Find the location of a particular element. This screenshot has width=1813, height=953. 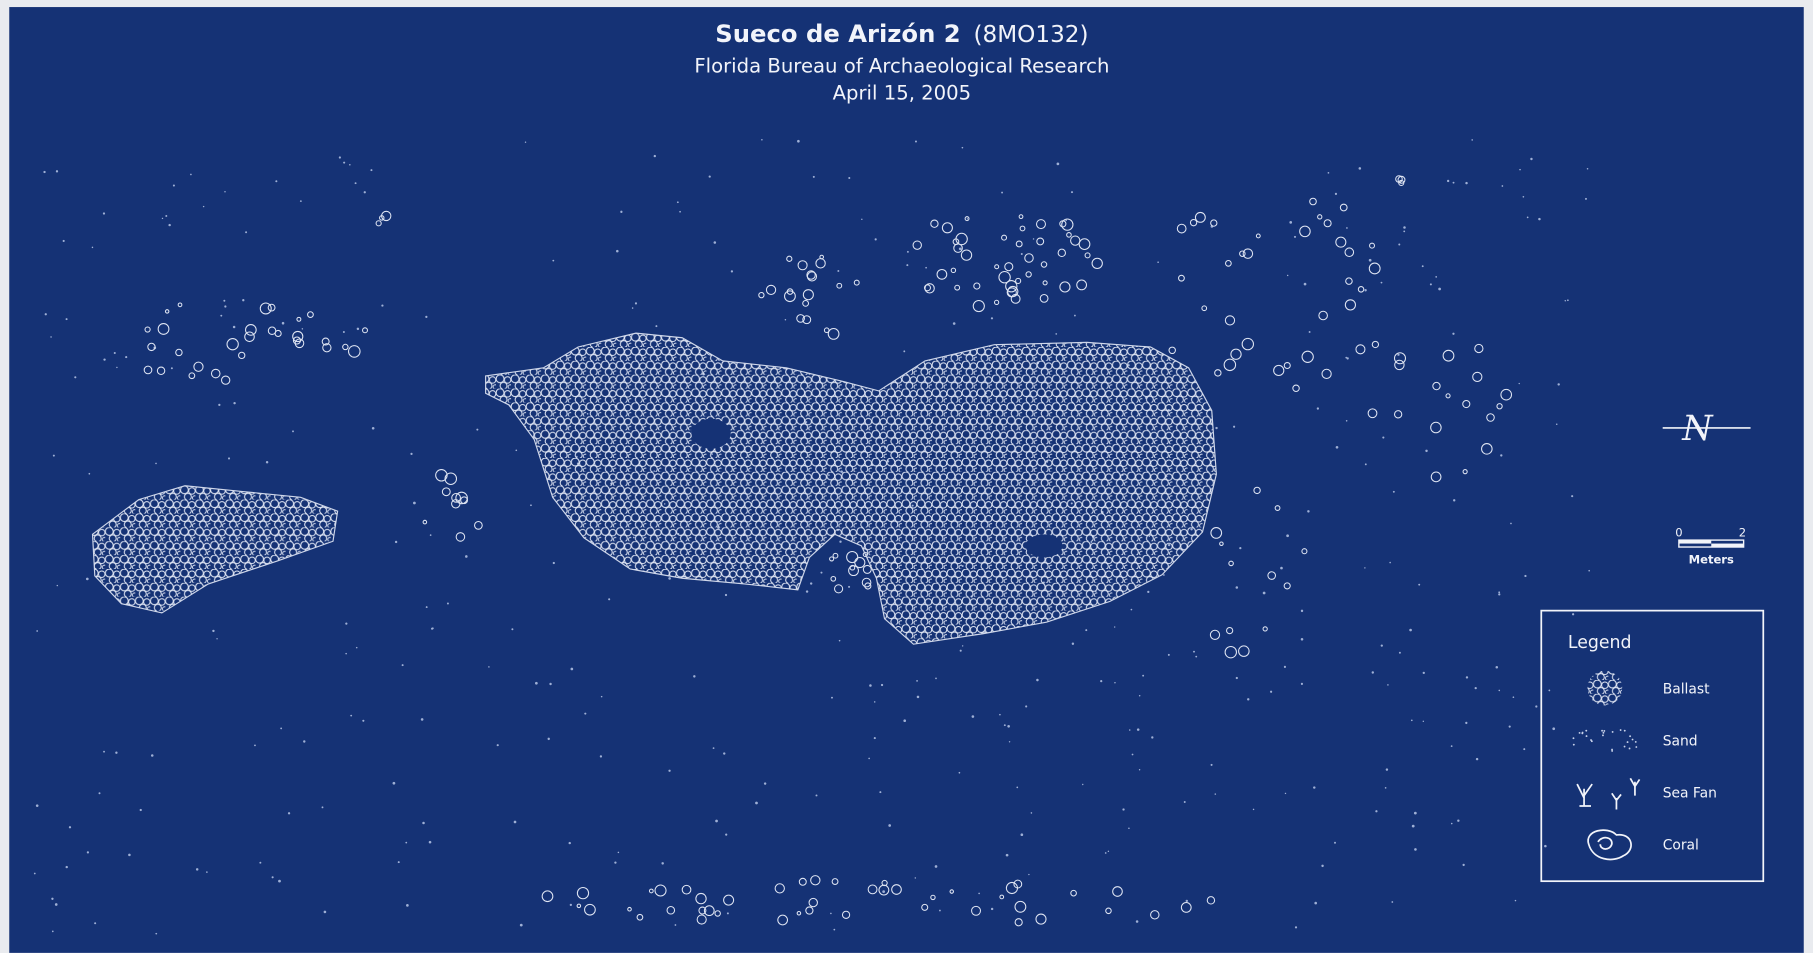

site-number: (8MO132) is located at coordinates (1031, 34).